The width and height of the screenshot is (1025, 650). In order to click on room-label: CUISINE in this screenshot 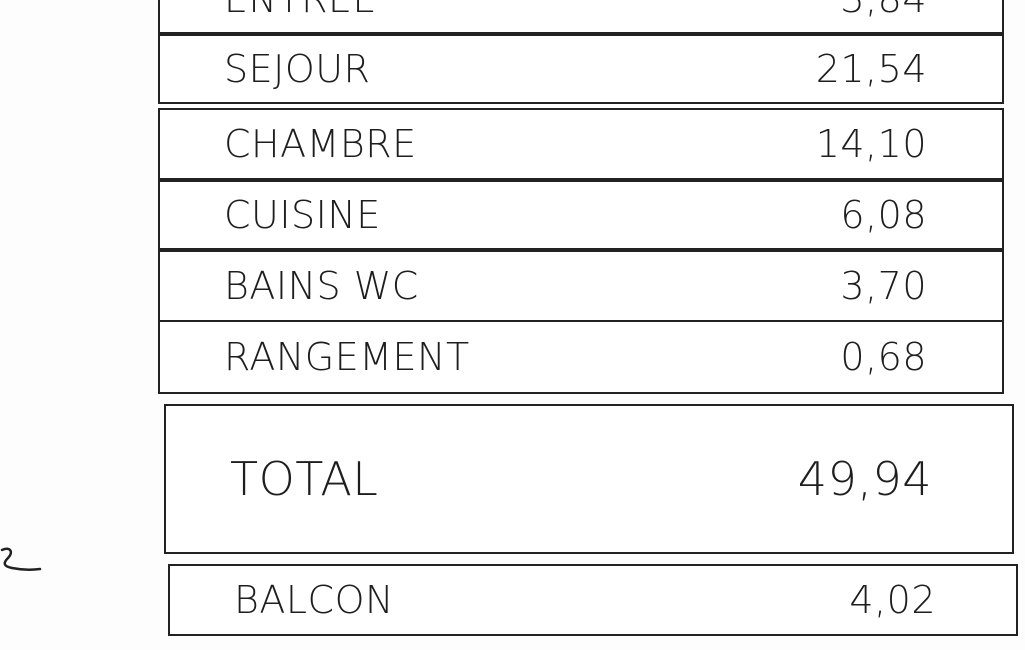, I will do `click(302, 215)`.